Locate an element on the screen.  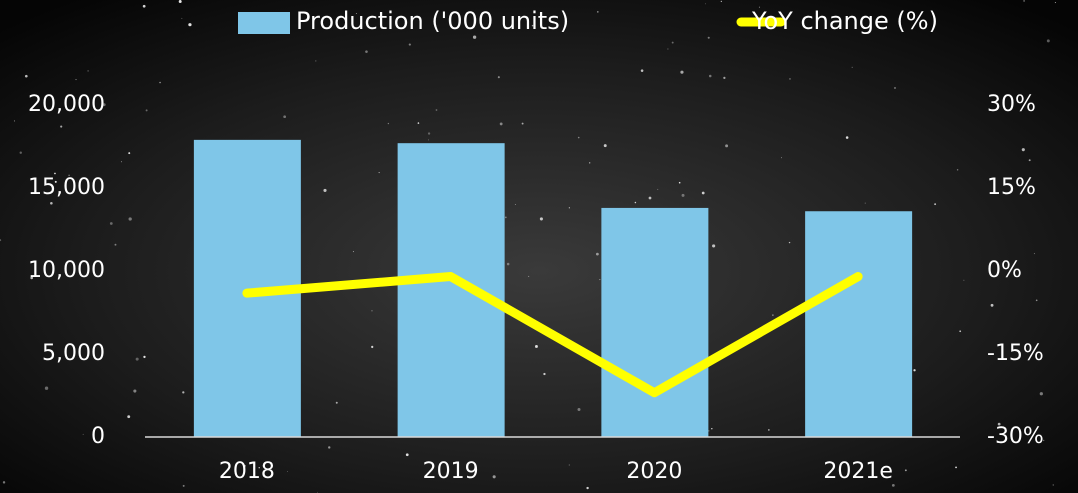
line is located at coordinates (552, 335).